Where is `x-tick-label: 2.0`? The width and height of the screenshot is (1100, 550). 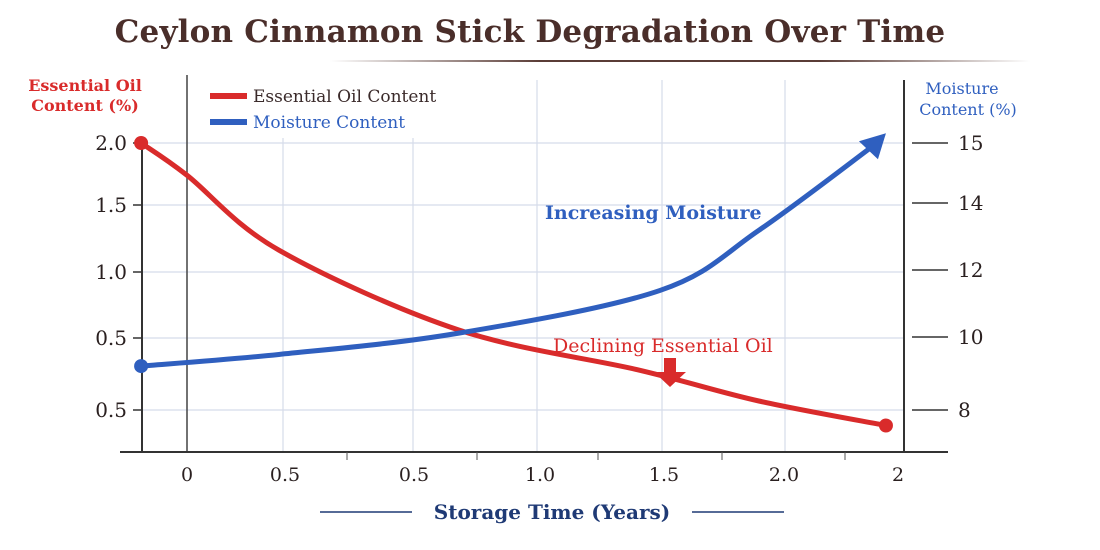 x-tick-label: 2.0 is located at coordinates (784, 475).